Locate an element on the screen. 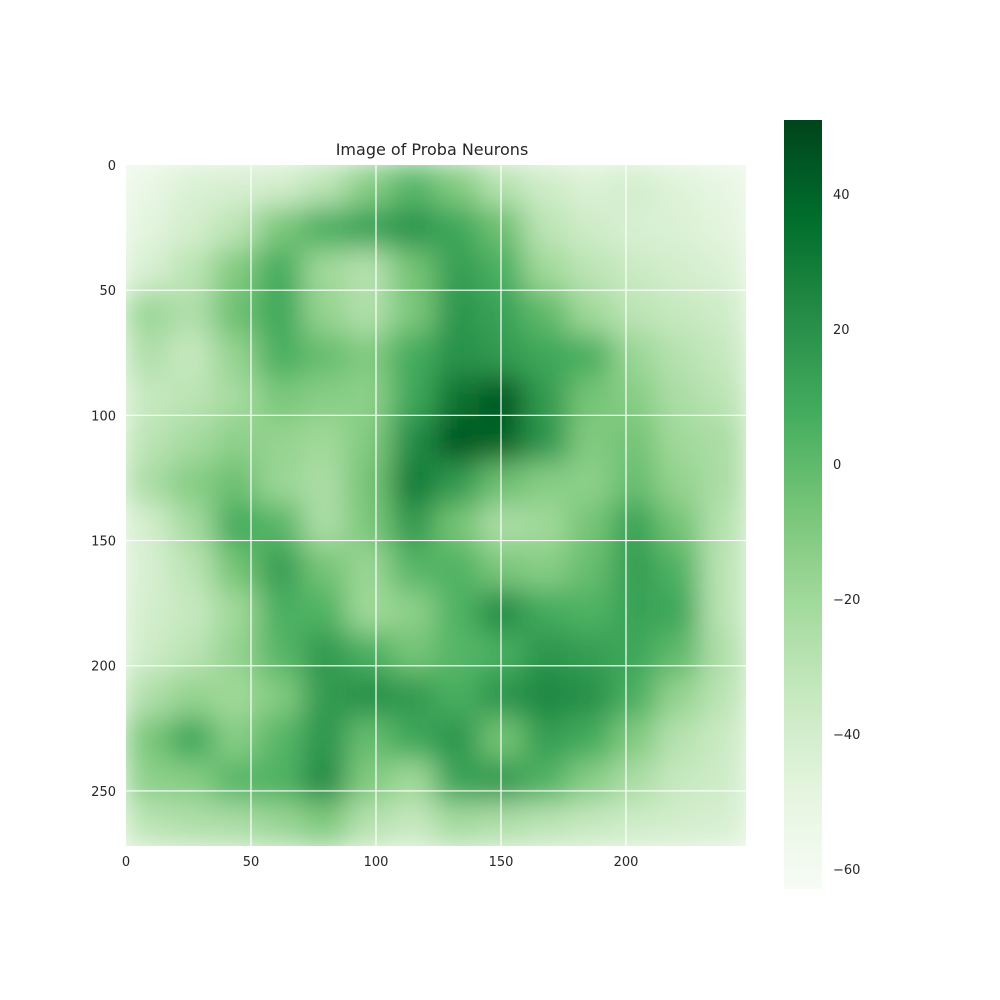 The image size is (1000, 1000). y-tick-label: 100 is located at coordinates (103, 416).